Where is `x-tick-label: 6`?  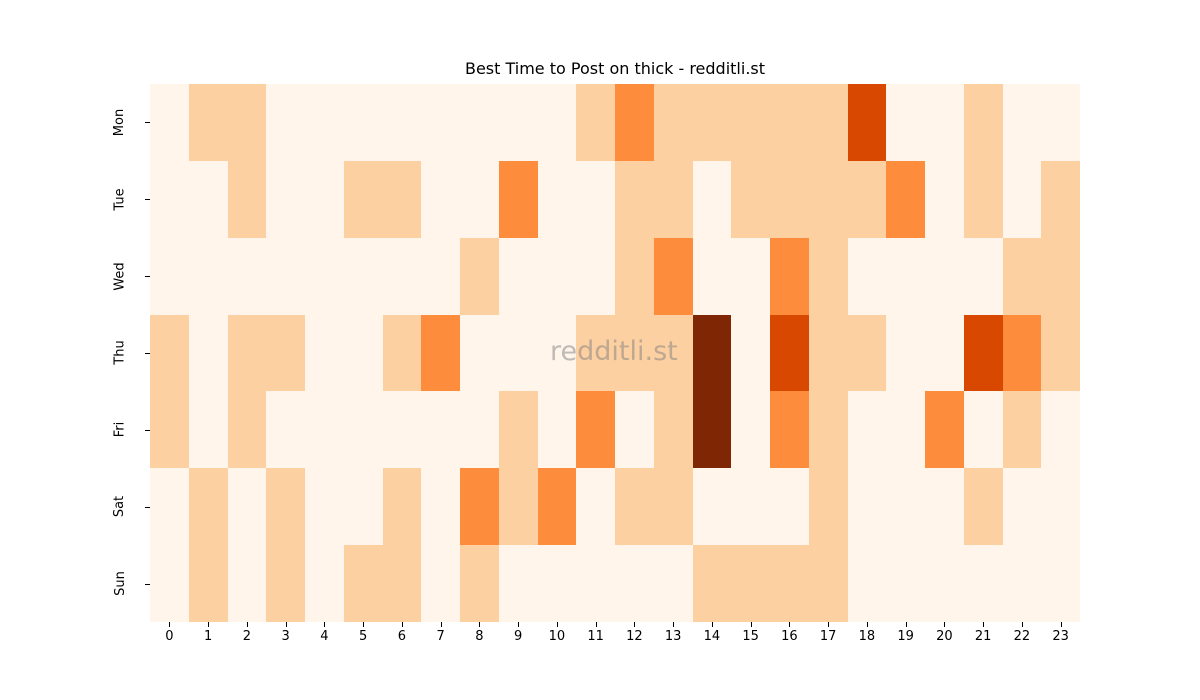
x-tick-label: 6 is located at coordinates (402, 636).